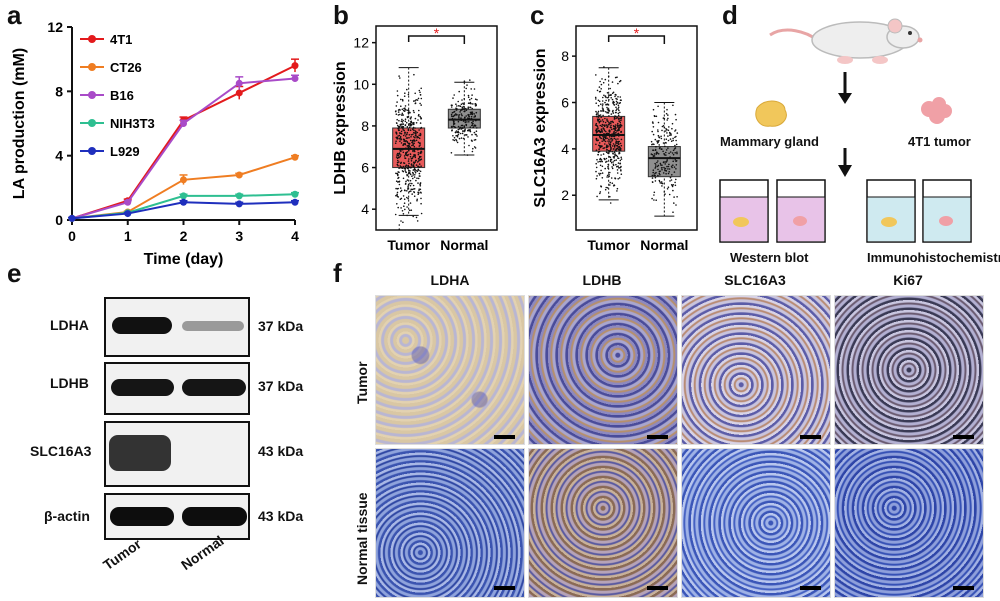 This screenshot has height=601, width=1000. What do you see at coordinates (177, 454) in the screenshot?
I see `blot-slc16a3` at bounding box center [177, 454].